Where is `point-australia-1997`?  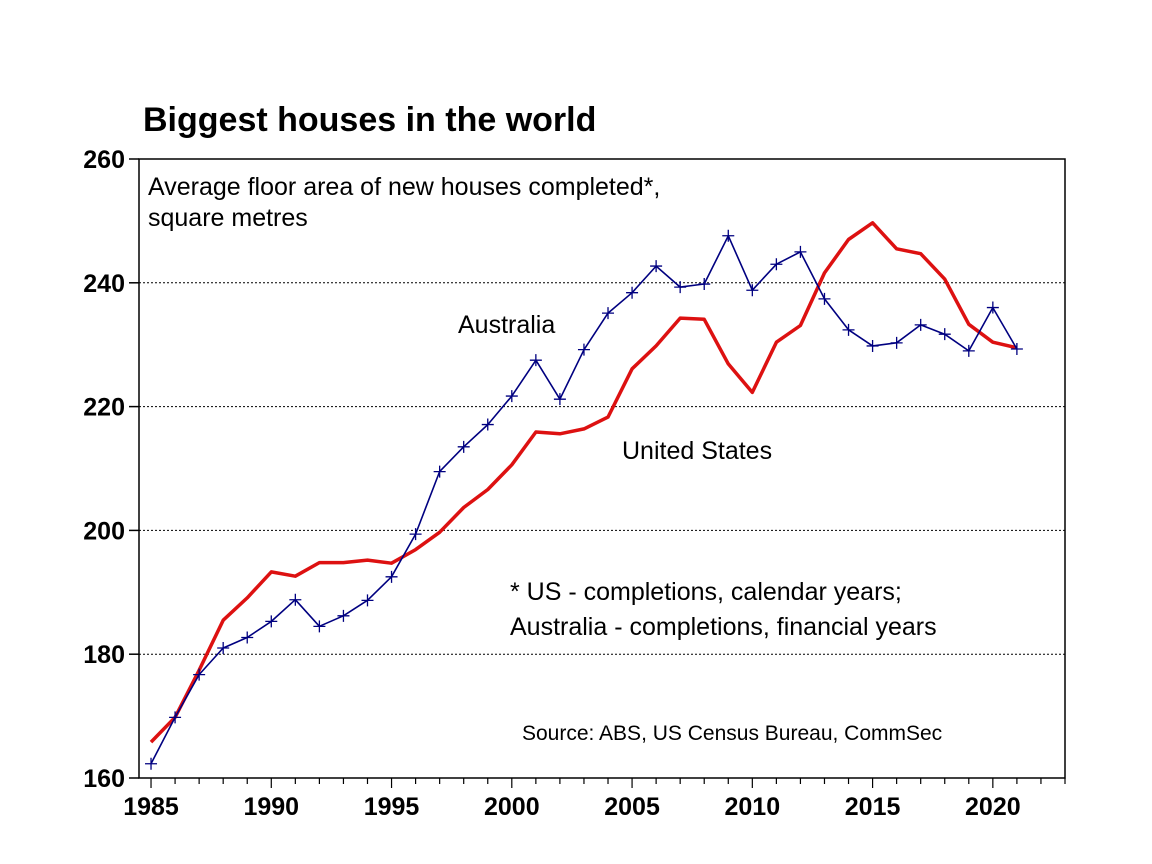
point-australia-1997 is located at coordinates (439, 471).